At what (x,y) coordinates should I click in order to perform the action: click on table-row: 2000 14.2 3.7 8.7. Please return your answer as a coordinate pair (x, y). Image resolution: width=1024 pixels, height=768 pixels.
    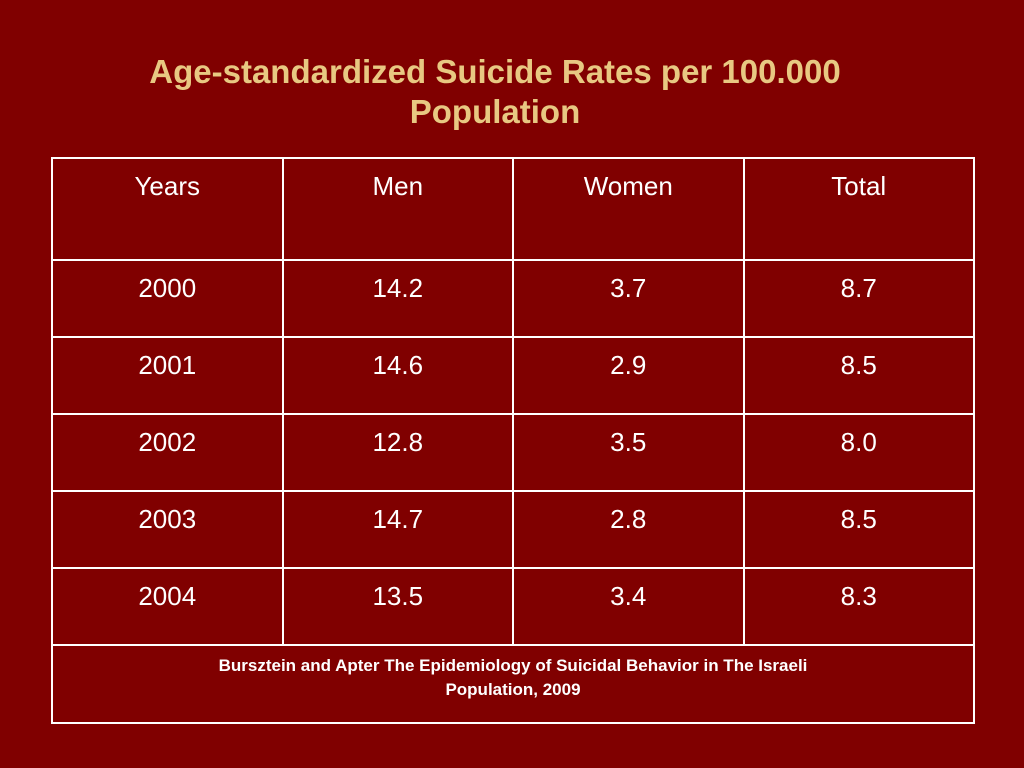
    Looking at the image, I should click on (513, 298).